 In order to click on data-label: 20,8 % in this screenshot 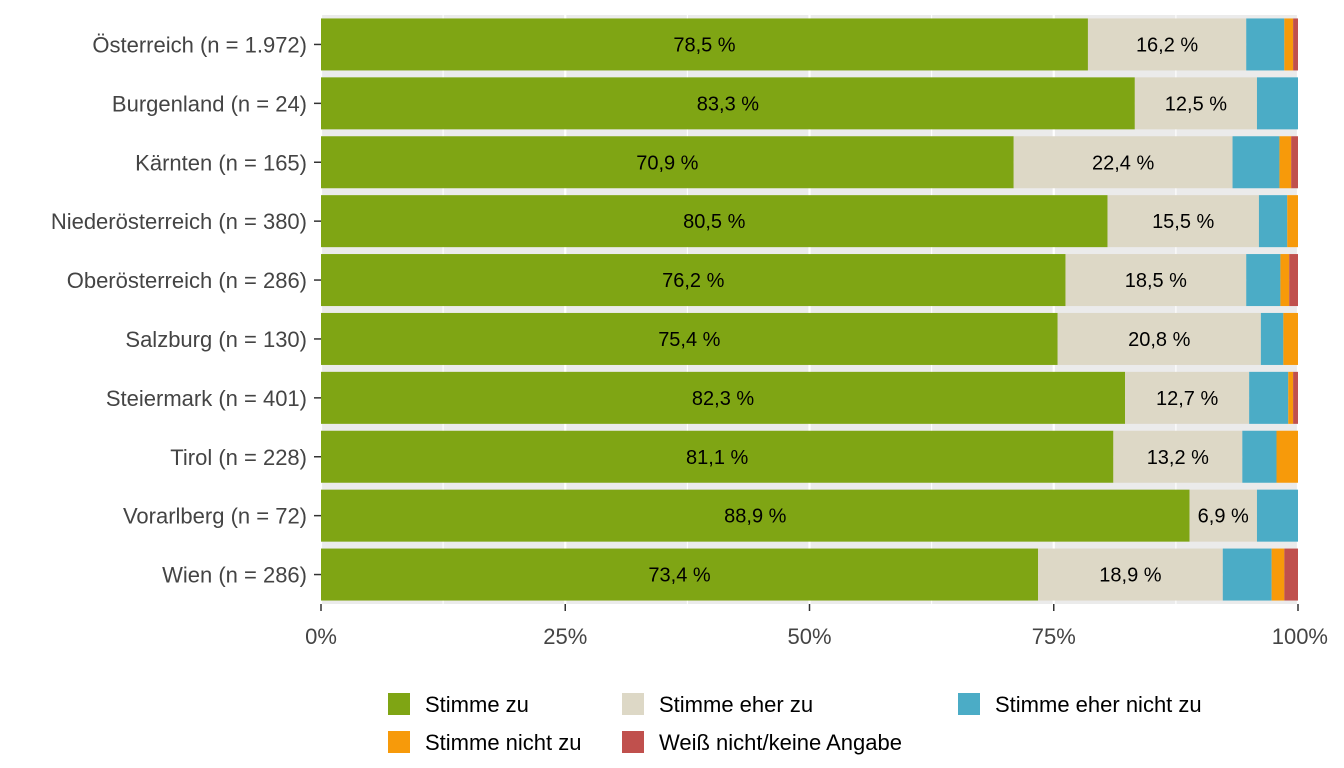, I will do `click(1159, 340)`.